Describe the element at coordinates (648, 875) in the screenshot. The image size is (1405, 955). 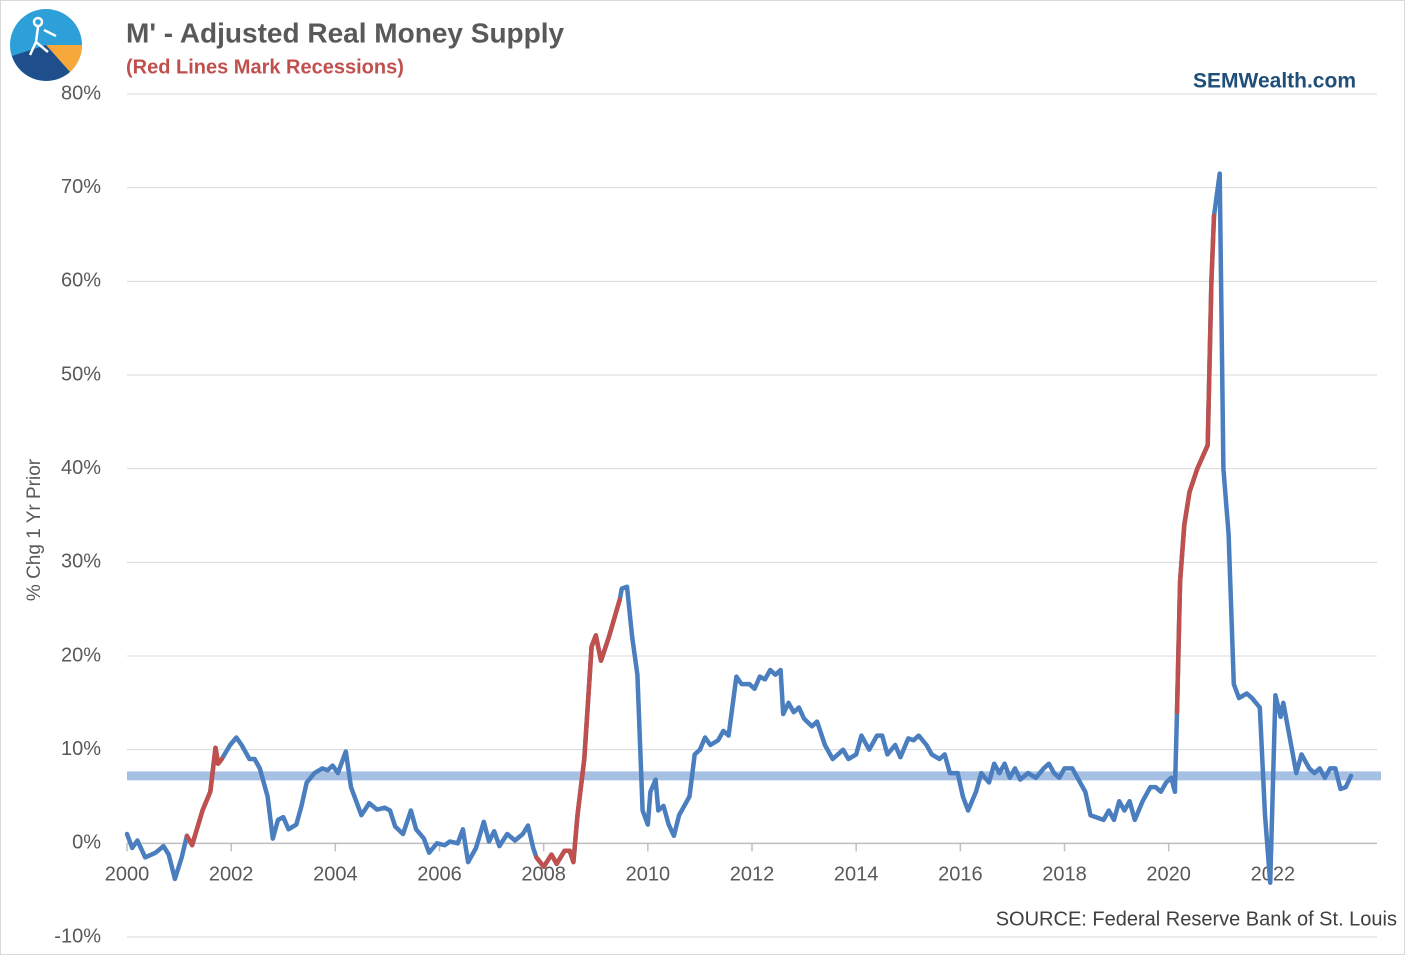
I see `x-tick-label: 2010` at that location.